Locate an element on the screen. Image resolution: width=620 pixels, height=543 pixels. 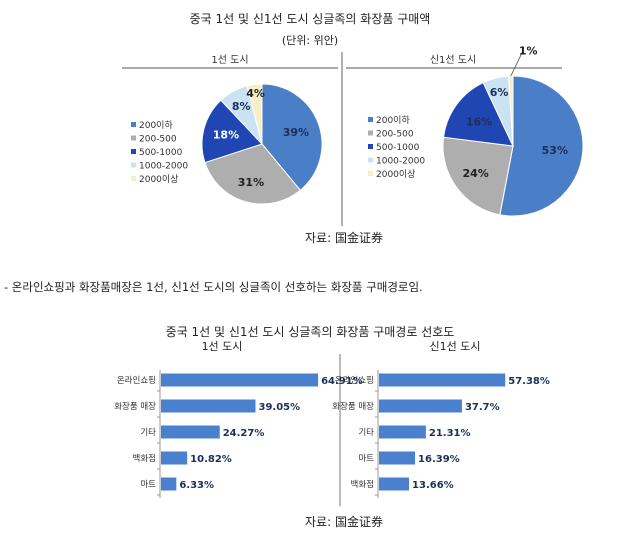
pie-left-title: 1선 도시 is located at coordinates (229, 60).